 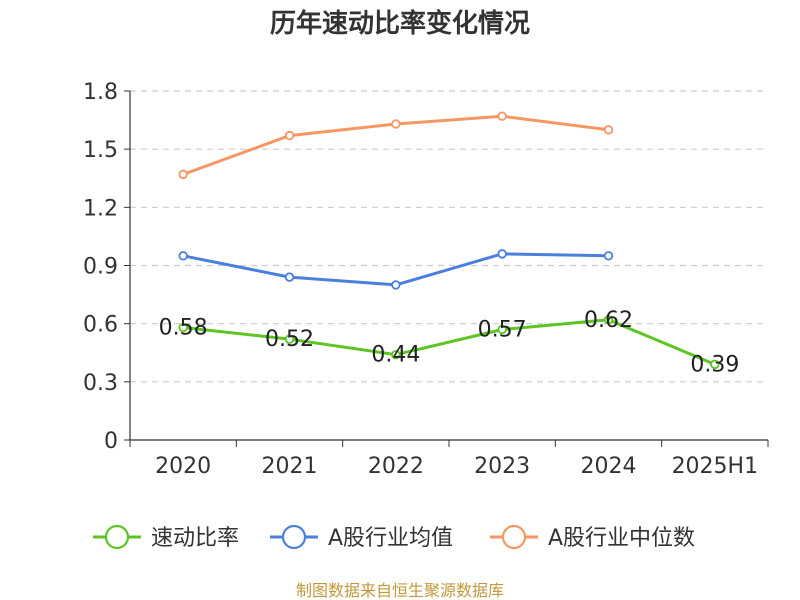 I want to click on data-label: 0.58, so click(x=183, y=328).